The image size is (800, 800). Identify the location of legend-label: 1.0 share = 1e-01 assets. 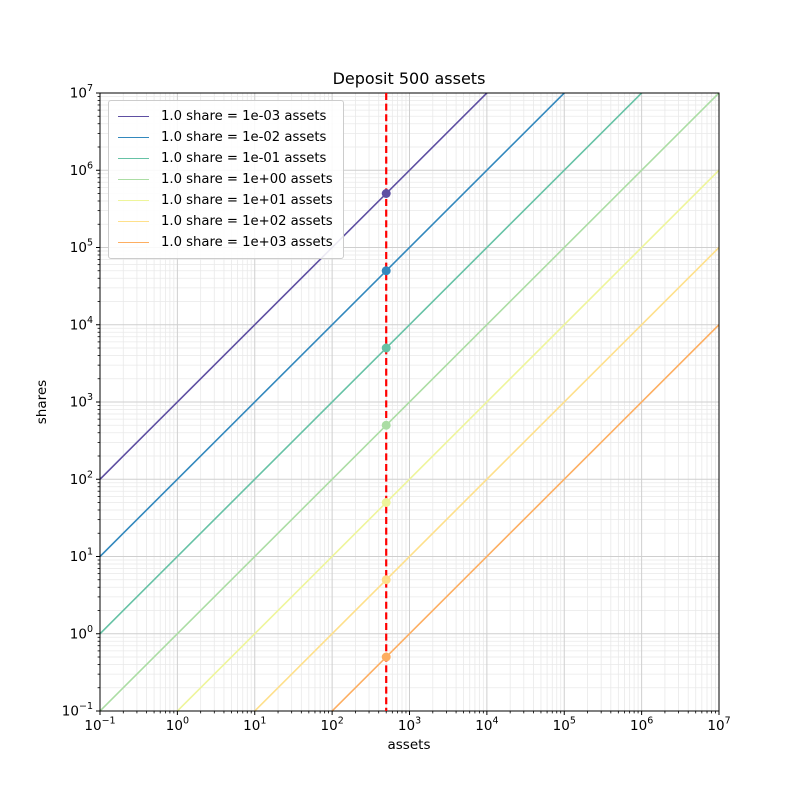
(244, 158).